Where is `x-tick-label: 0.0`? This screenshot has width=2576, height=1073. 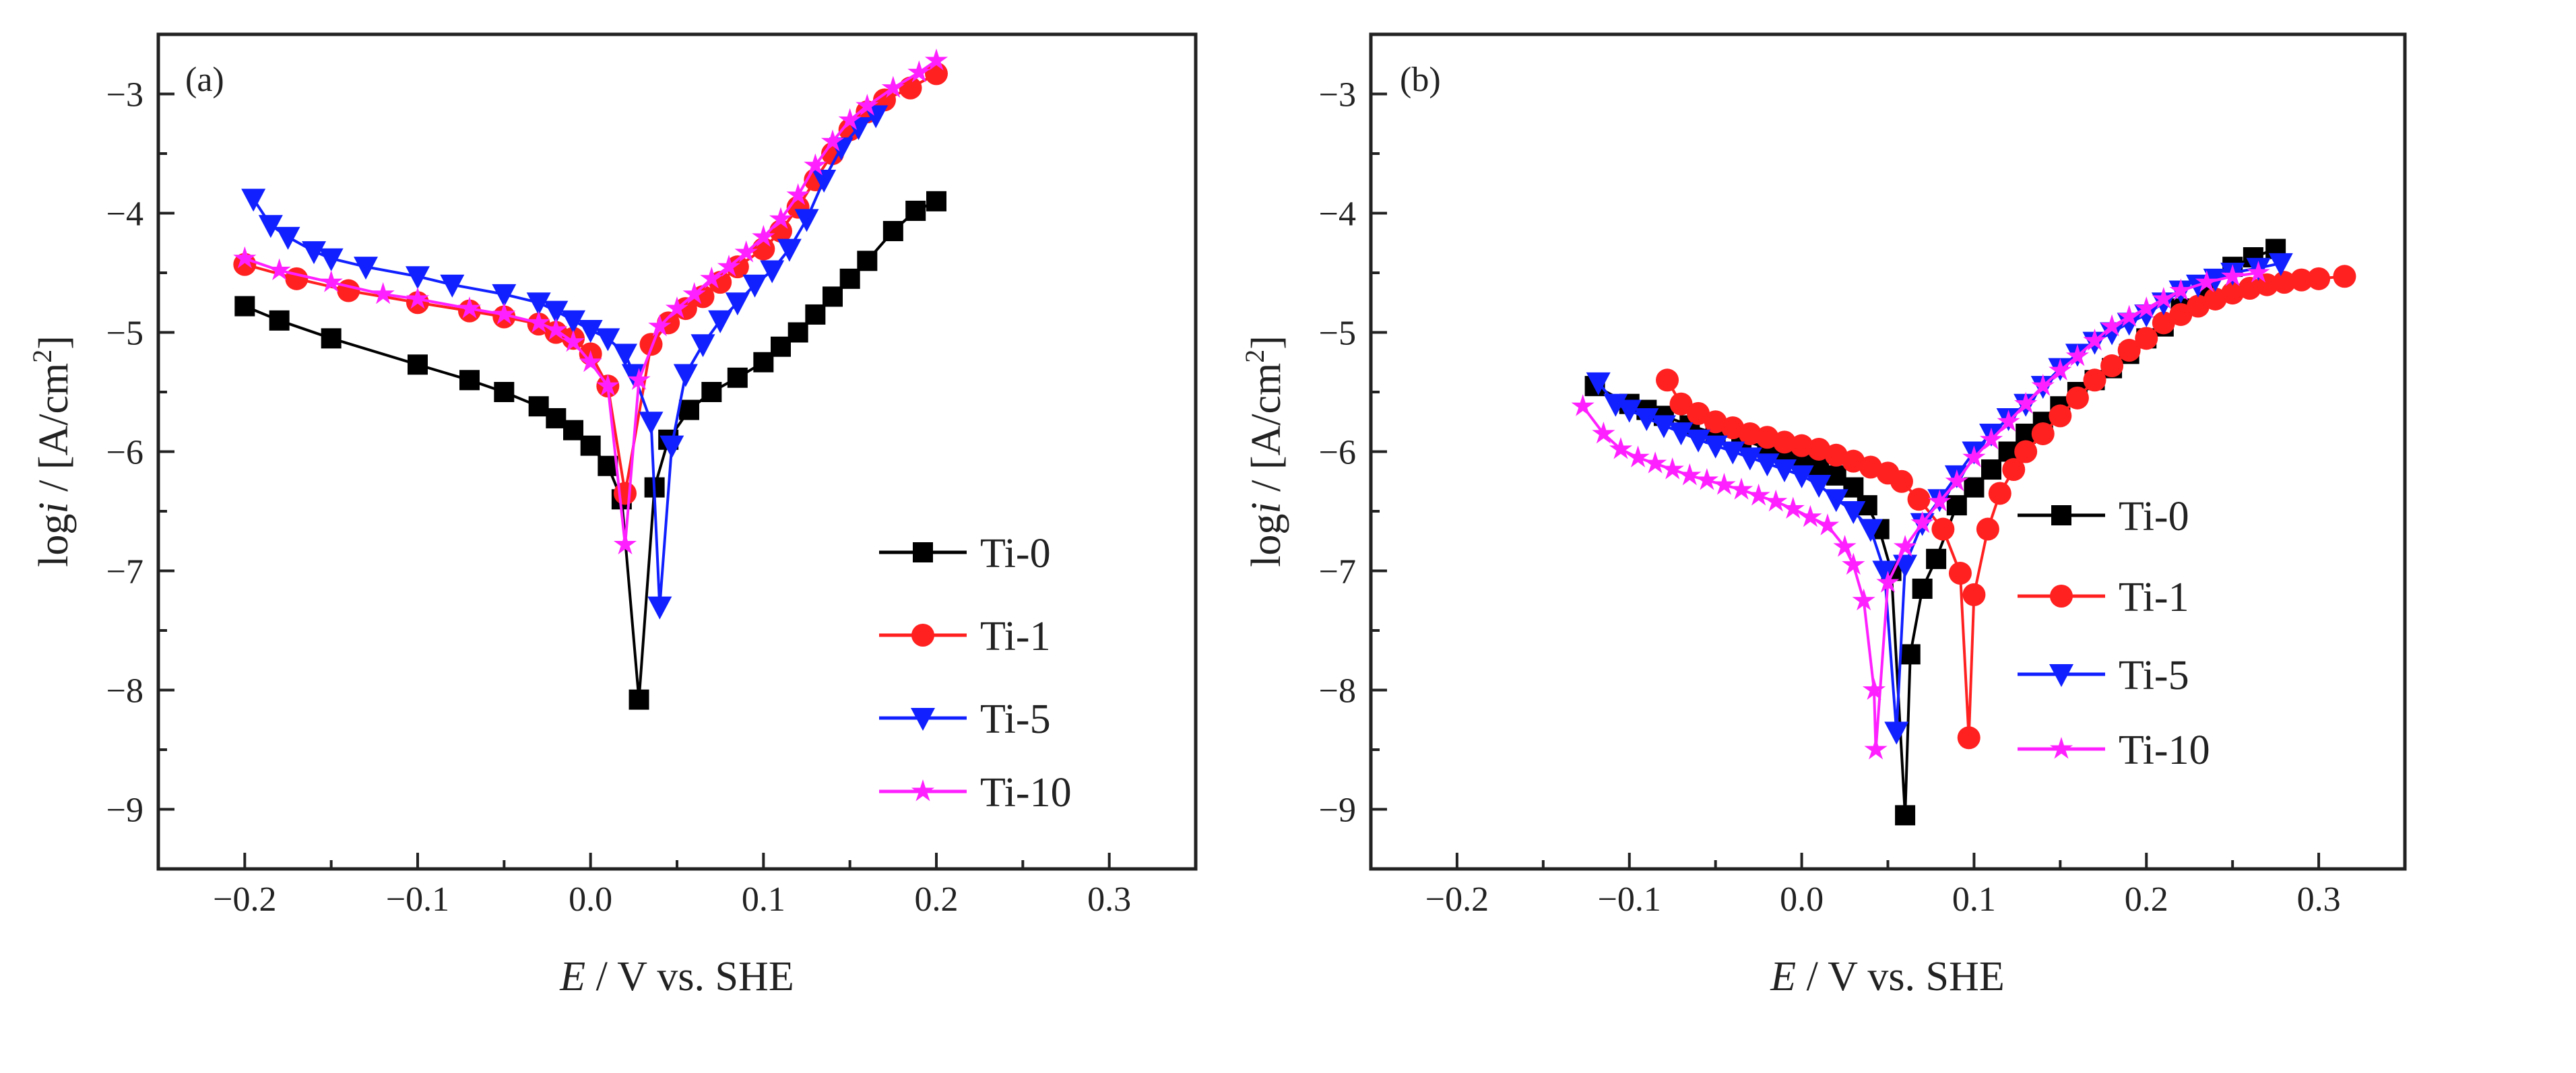 x-tick-label: 0.0 is located at coordinates (1802, 899).